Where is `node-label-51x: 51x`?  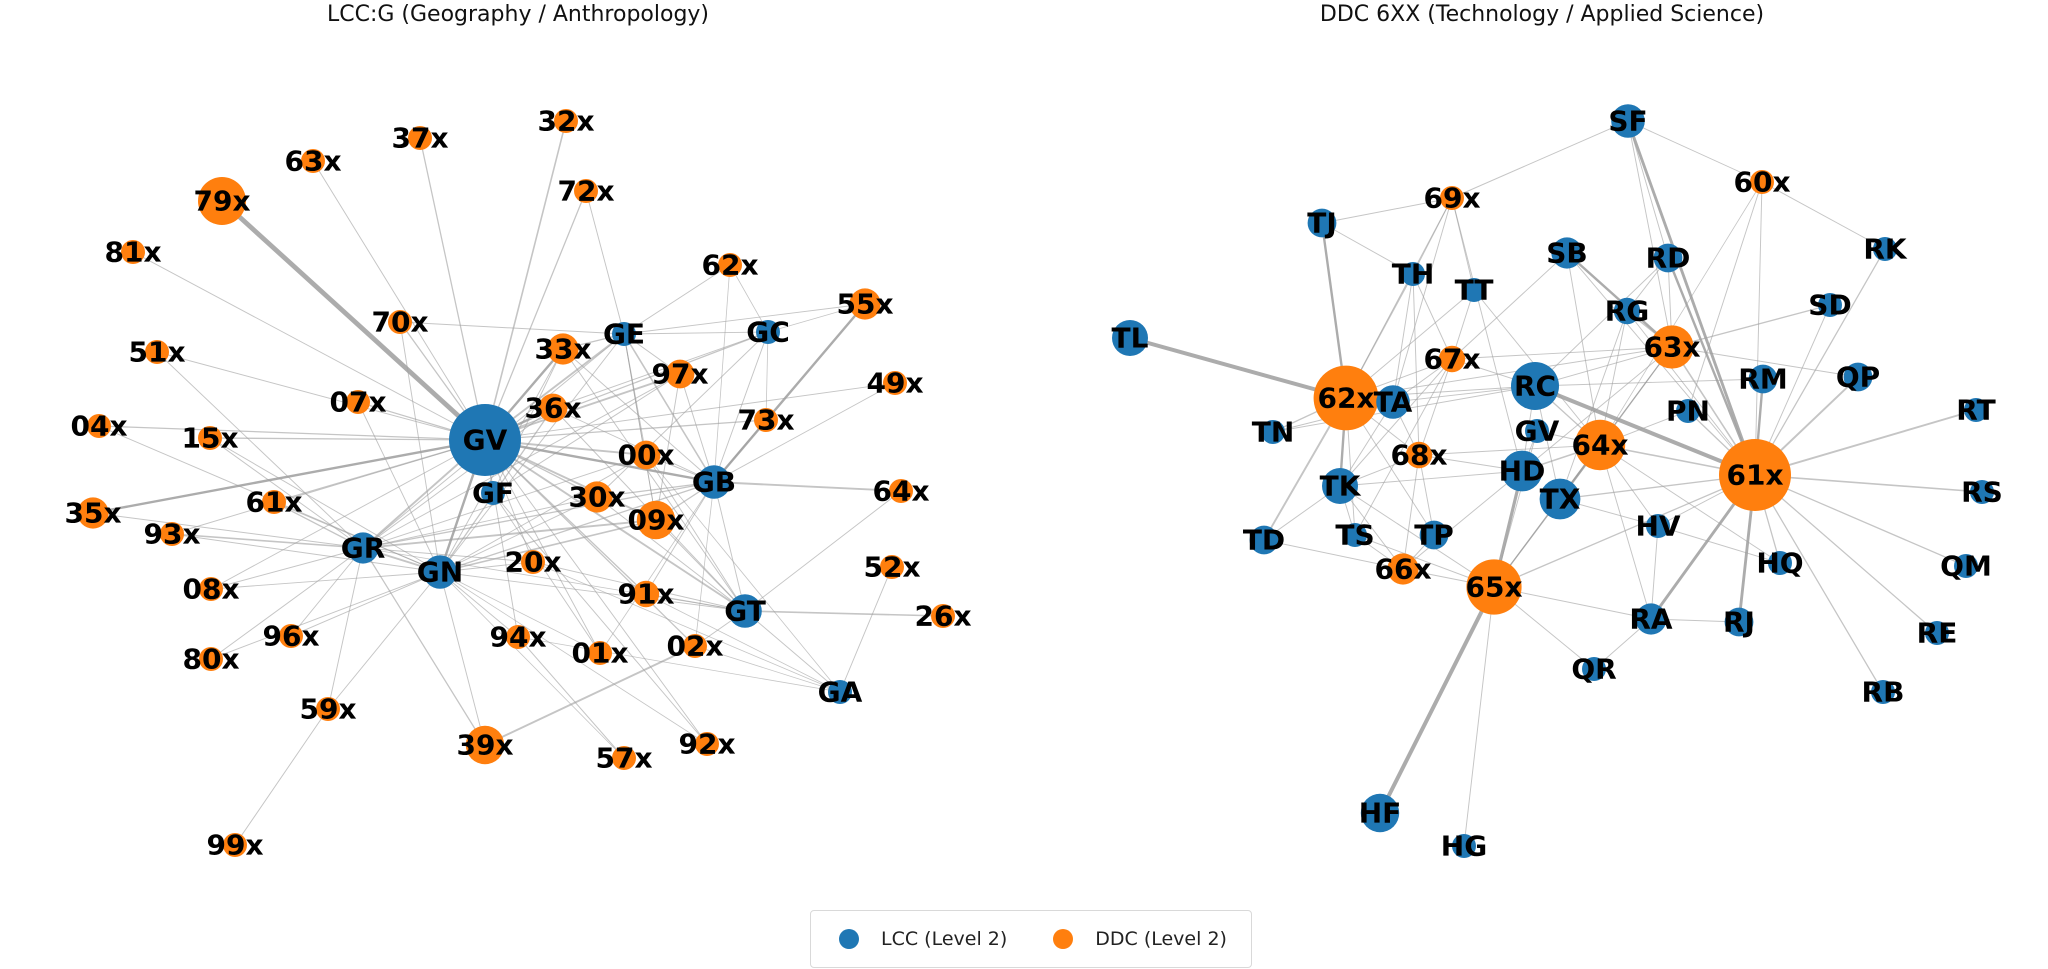 node-label-51x: 51x is located at coordinates (156, 352).